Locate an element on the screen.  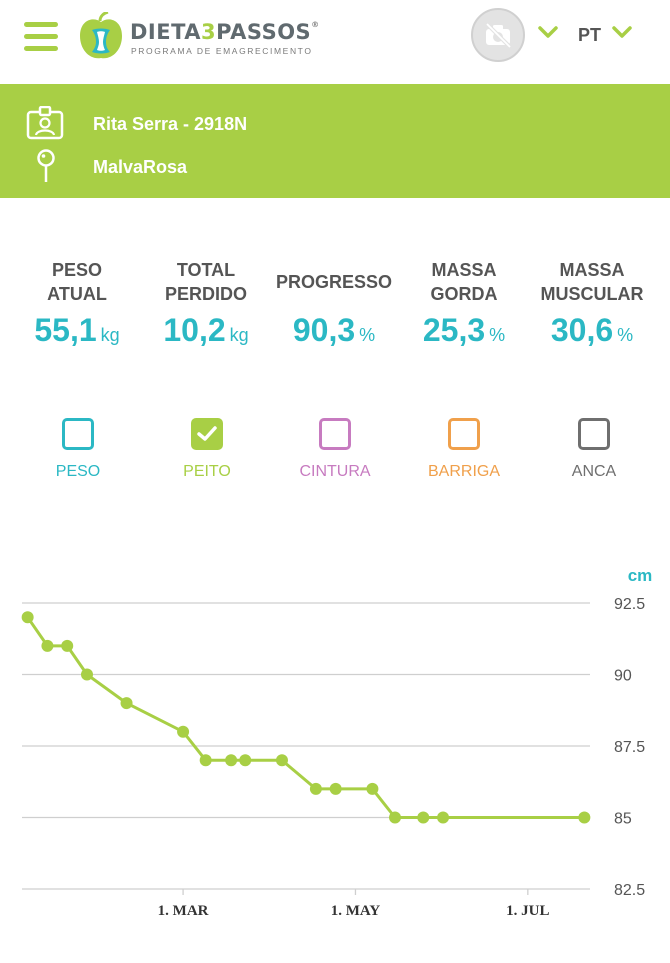
toggle-label: PESO is located at coordinates (78, 471).